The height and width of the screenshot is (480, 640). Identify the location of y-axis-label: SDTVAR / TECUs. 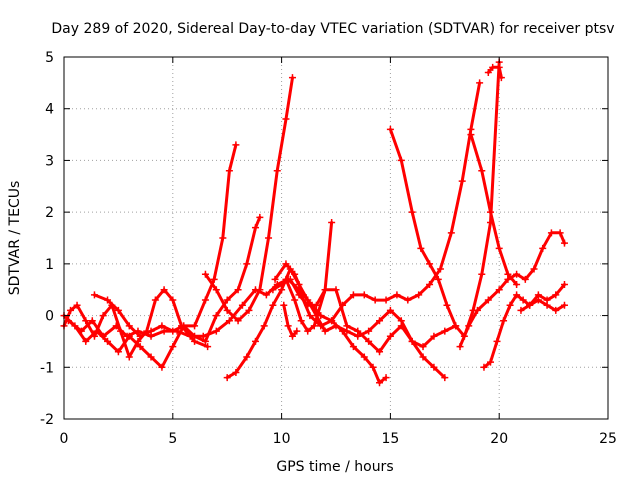
(15, 238).